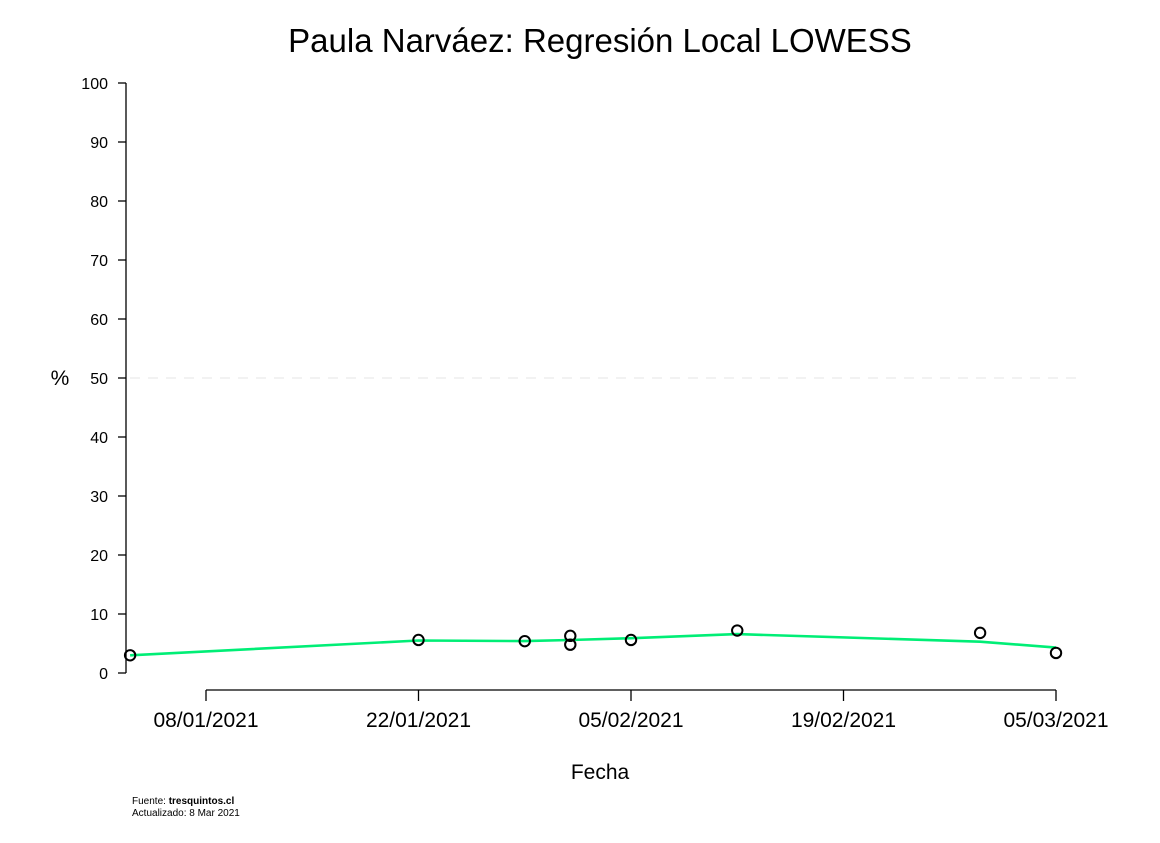  What do you see at coordinates (186, 813) in the screenshot?
I see `updated-line: Actualizado: 8 Mar 2021` at bounding box center [186, 813].